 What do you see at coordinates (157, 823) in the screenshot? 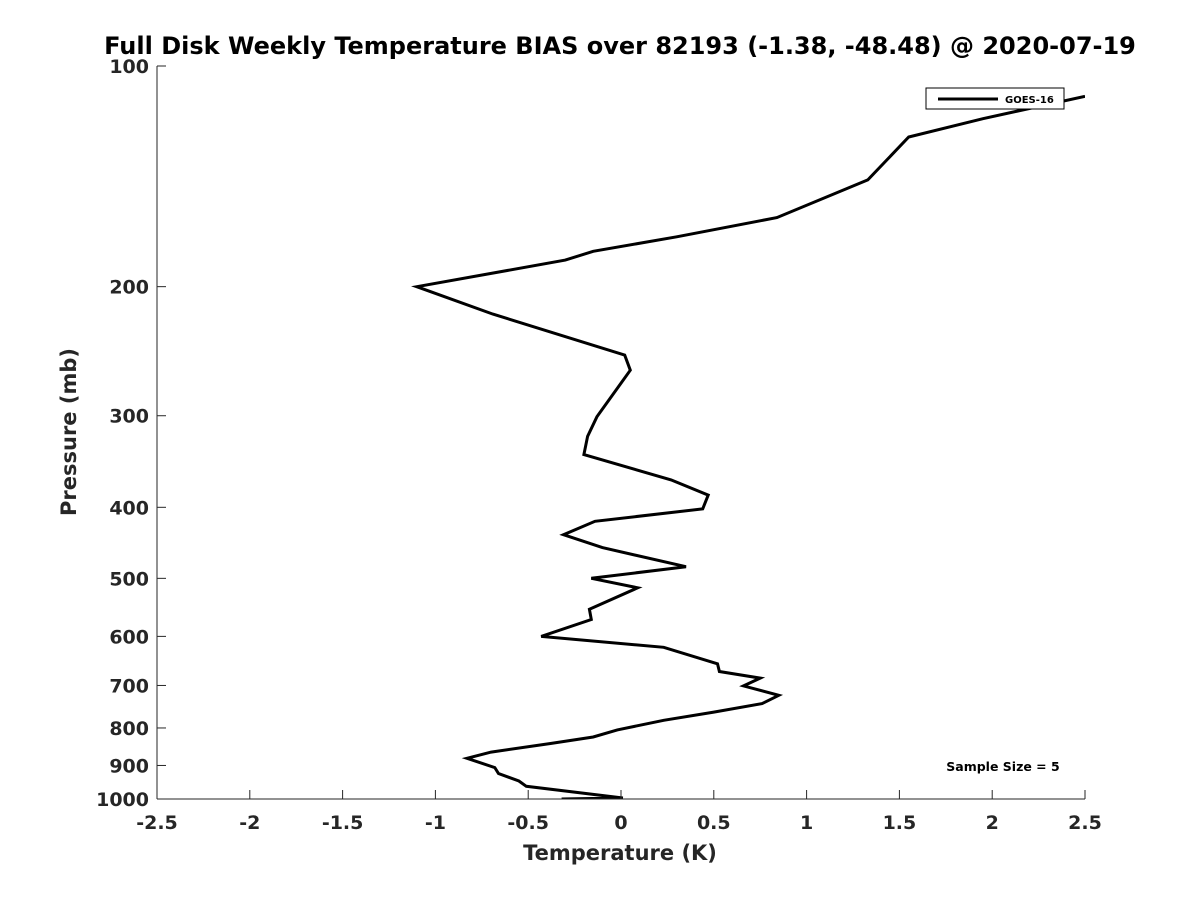
I see `x-tick-label: -2.5` at bounding box center [157, 823].